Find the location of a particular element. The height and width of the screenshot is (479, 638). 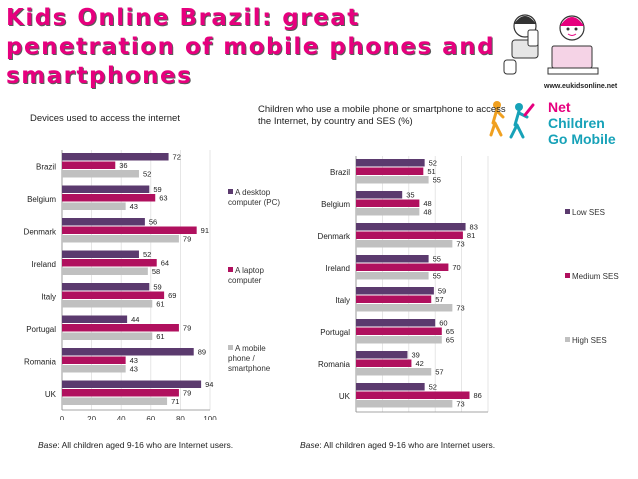

data-label: 60 is located at coordinates (443, 323).